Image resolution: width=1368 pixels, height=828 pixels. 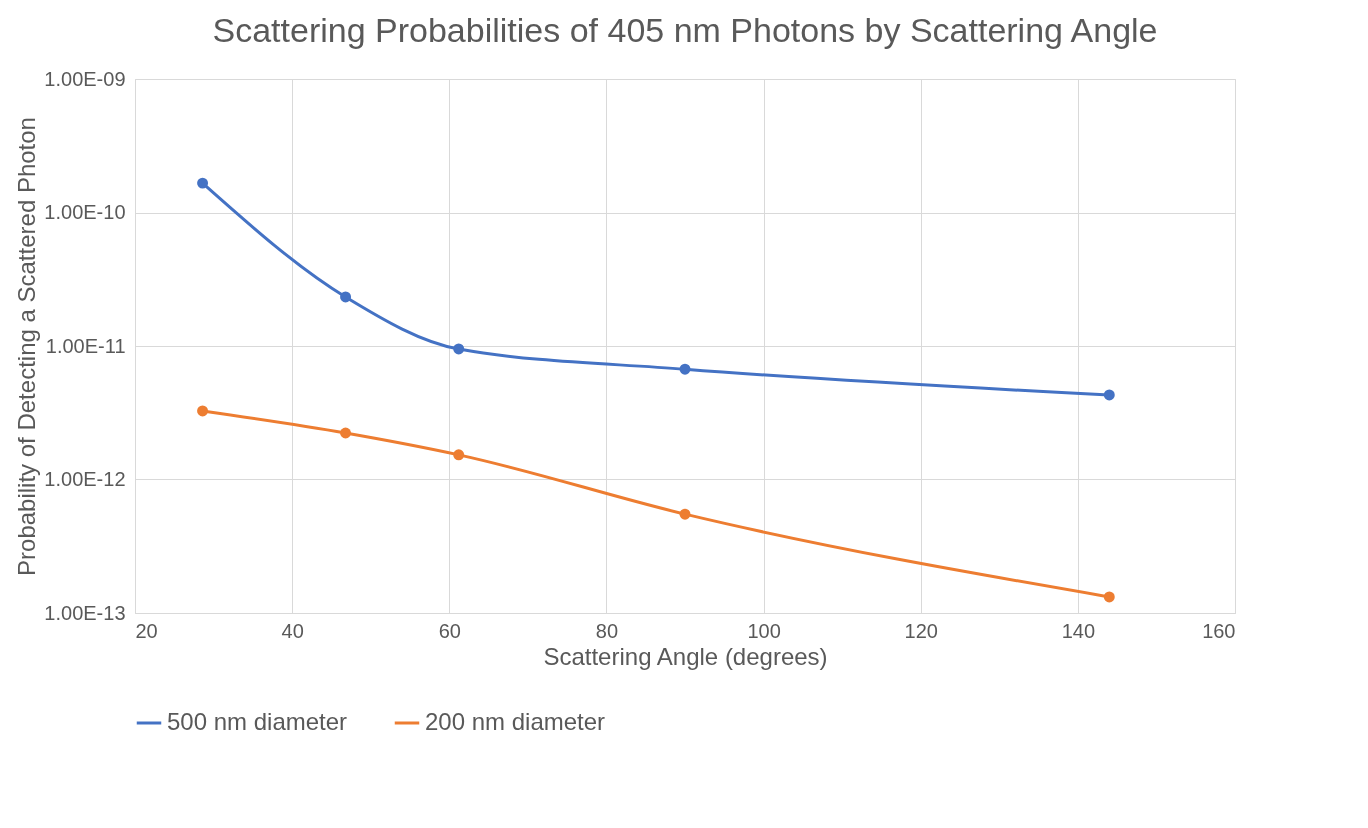 What do you see at coordinates (1219, 630) in the screenshot?
I see `x-tick-label: 160` at bounding box center [1219, 630].